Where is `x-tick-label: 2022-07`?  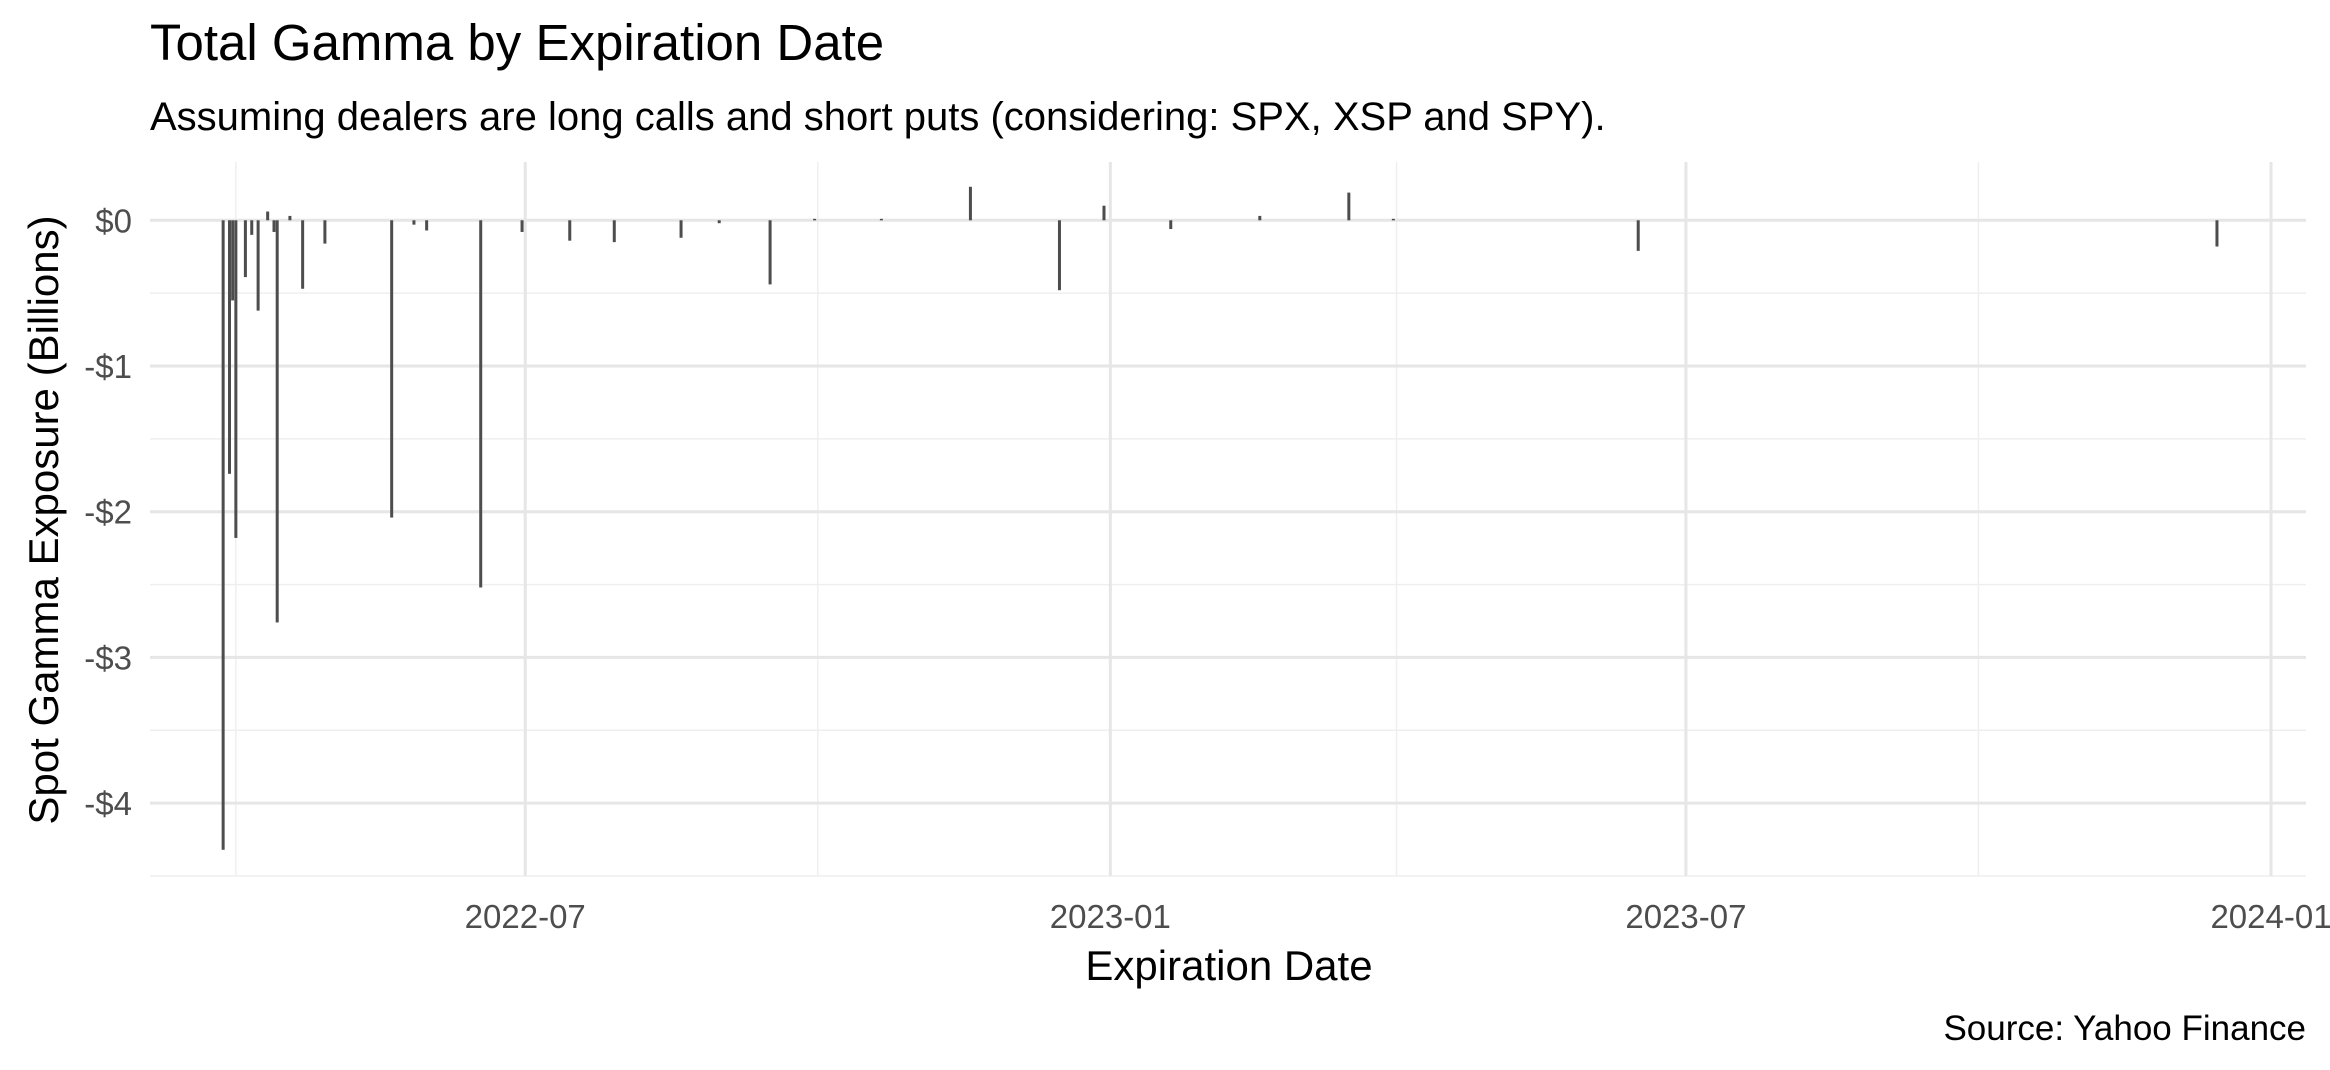 x-tick-label: 2022-07 is located at coordinates (525, 916).